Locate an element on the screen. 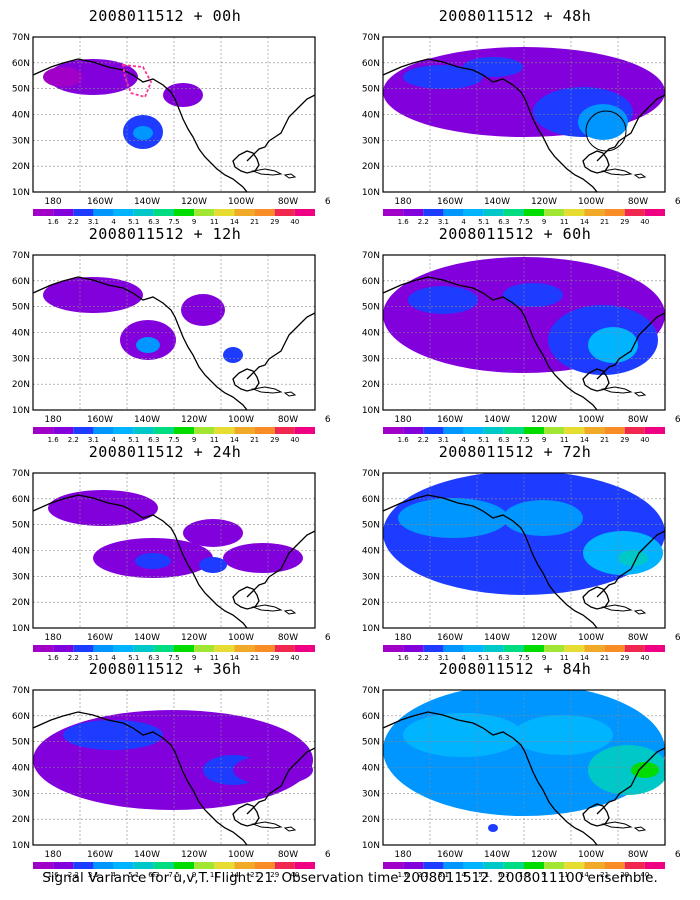 This screenshot has width=700, height=900. lat-label: 40N is located at coordinates (371, 552).